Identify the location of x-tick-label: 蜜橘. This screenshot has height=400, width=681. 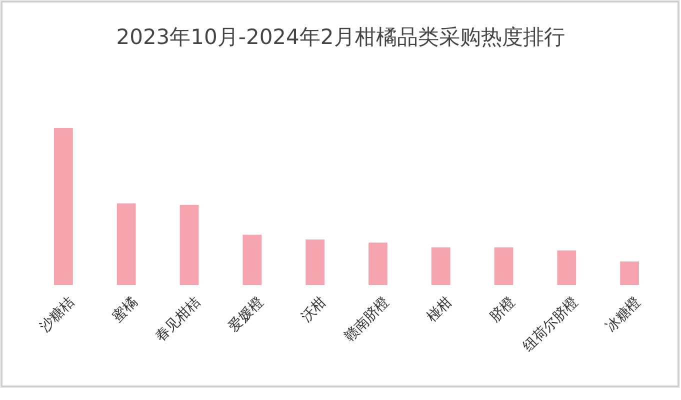
(125, 310).